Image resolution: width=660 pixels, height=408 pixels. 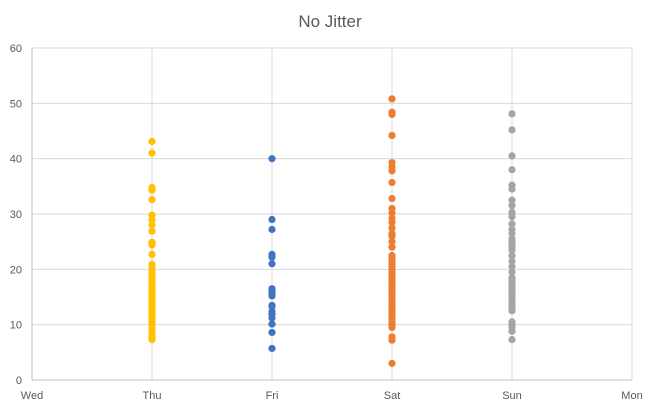 I want to click on x-tick-label: Sun, so click(x=512, y=396).